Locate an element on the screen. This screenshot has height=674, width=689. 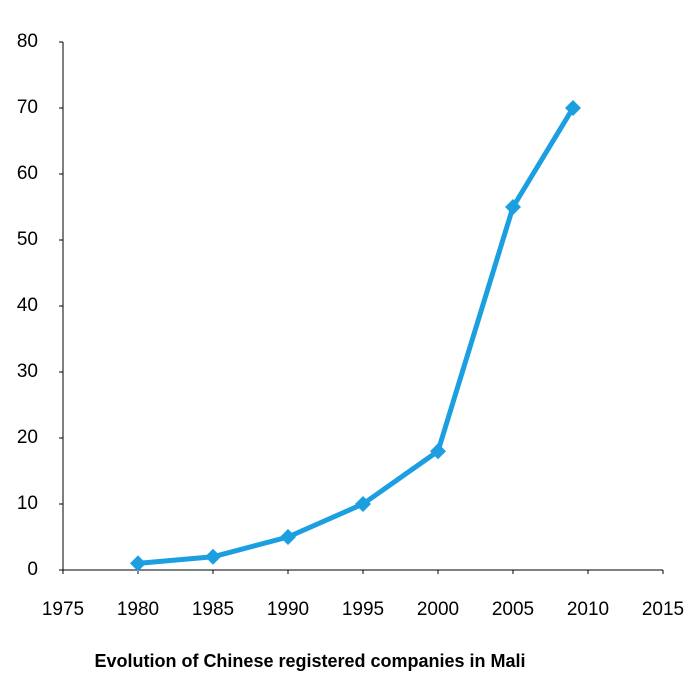
y-tick-label: 20 is located at coordinates (27, 437).